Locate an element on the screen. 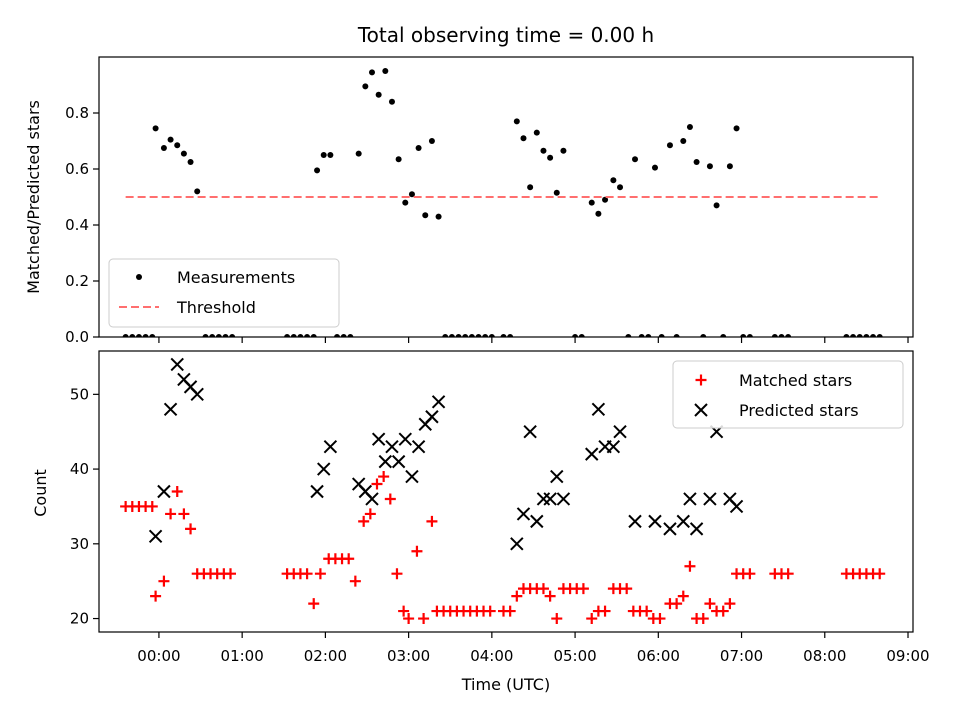 The height and width of the screenshot is (720, 960). legend-measurements-marker is located at coordinates (139, 277).